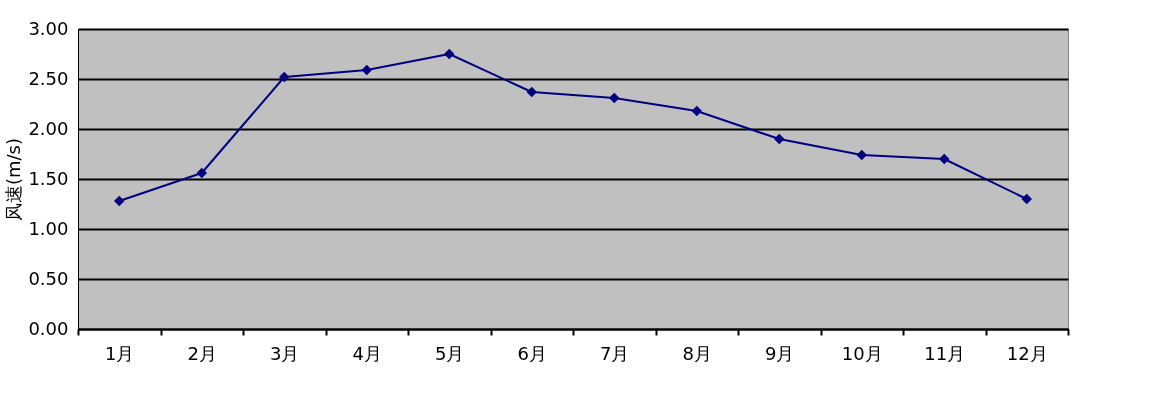  I want to click on x-tick-label: 10月, so click(862, 353).